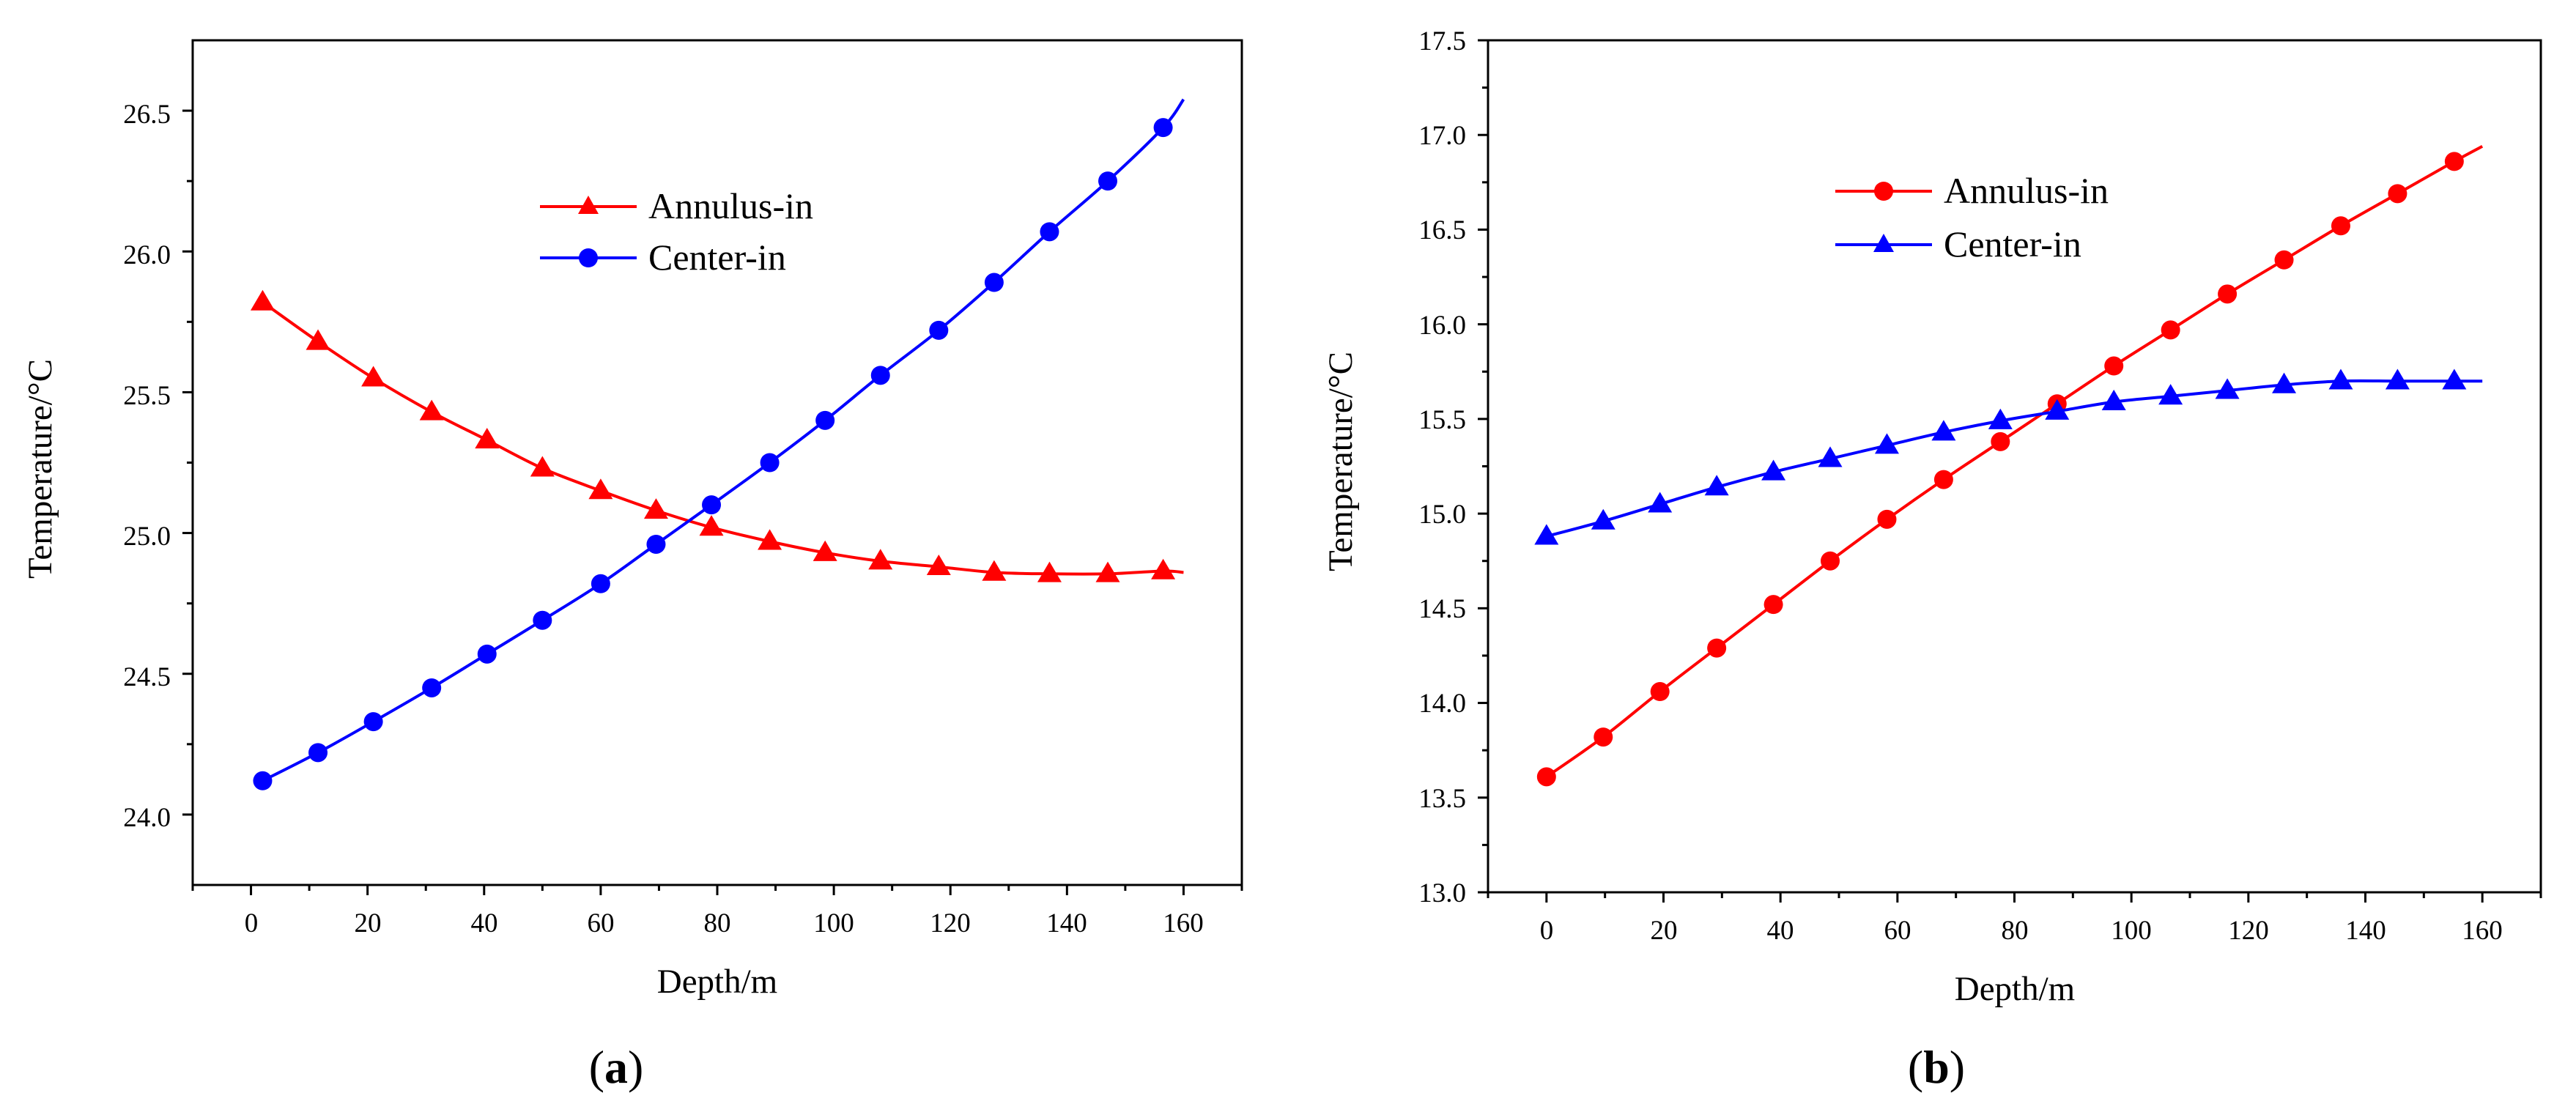 Image resolution: width=2576 pixels, height=1104 pixels. Describe the element at coordinates (1442, 420) in the screenshot. I see `y-tick-label: 15.5` at that location.